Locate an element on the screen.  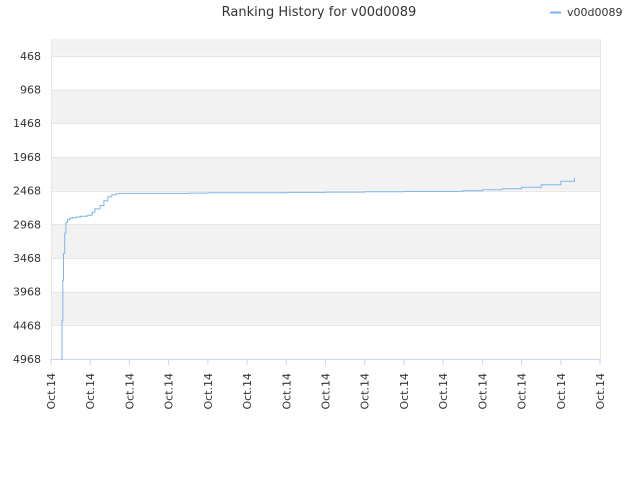
y-tick-label: 2968 is located at coordinates (27, 224).